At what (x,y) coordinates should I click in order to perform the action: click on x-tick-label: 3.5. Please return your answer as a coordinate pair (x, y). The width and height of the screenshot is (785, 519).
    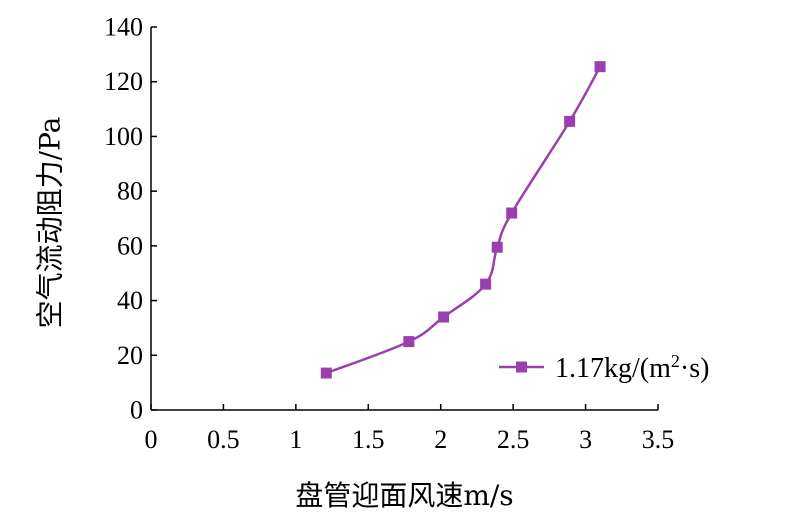
    Looking at the image, I should click on (658, 439).